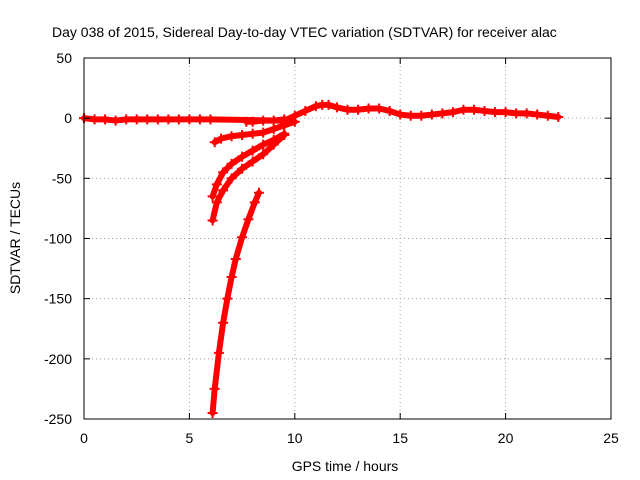  I want to click on y-tick-label: -150, so click(58, 299).